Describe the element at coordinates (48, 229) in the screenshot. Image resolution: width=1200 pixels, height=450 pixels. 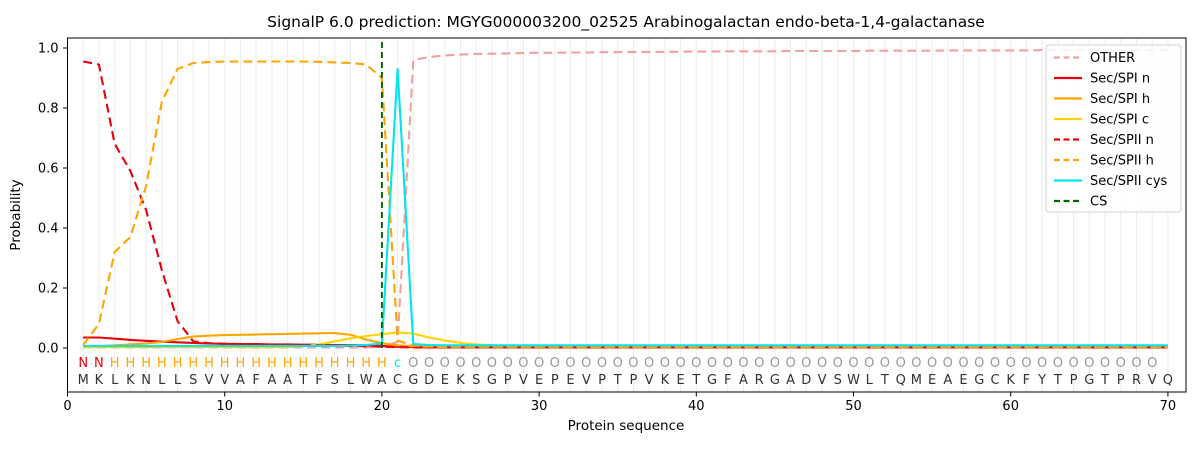
I see `y-tick-label: 0.4` at that location.